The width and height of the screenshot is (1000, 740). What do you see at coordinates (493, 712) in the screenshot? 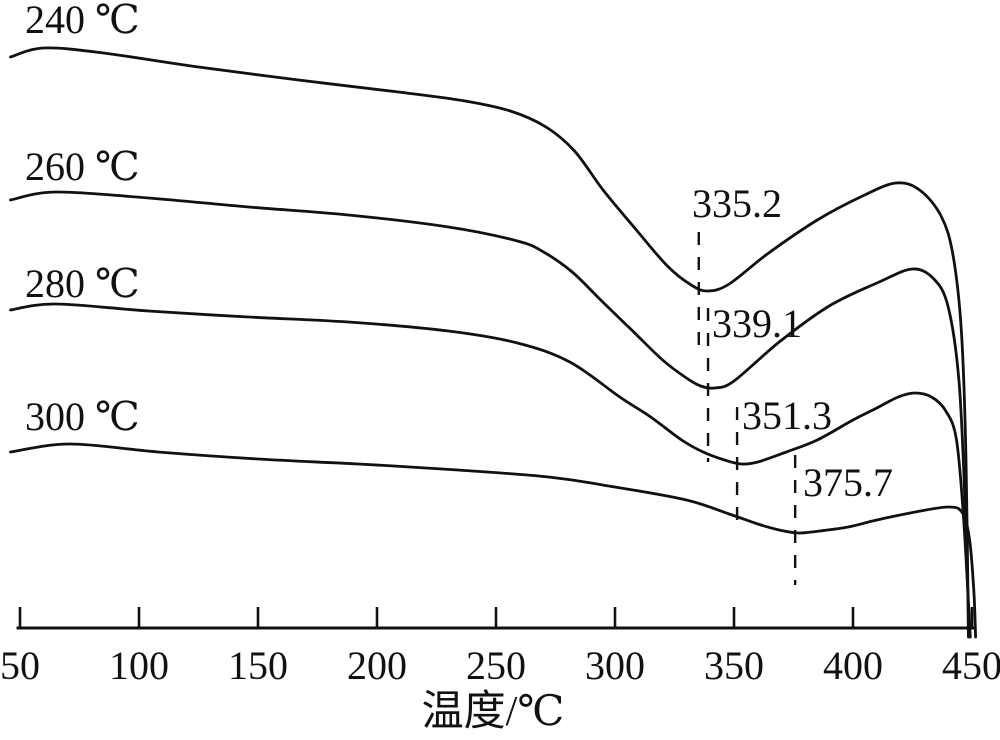
I see `x-axis-title: 温度/℃` at bounding box center [493, 712].